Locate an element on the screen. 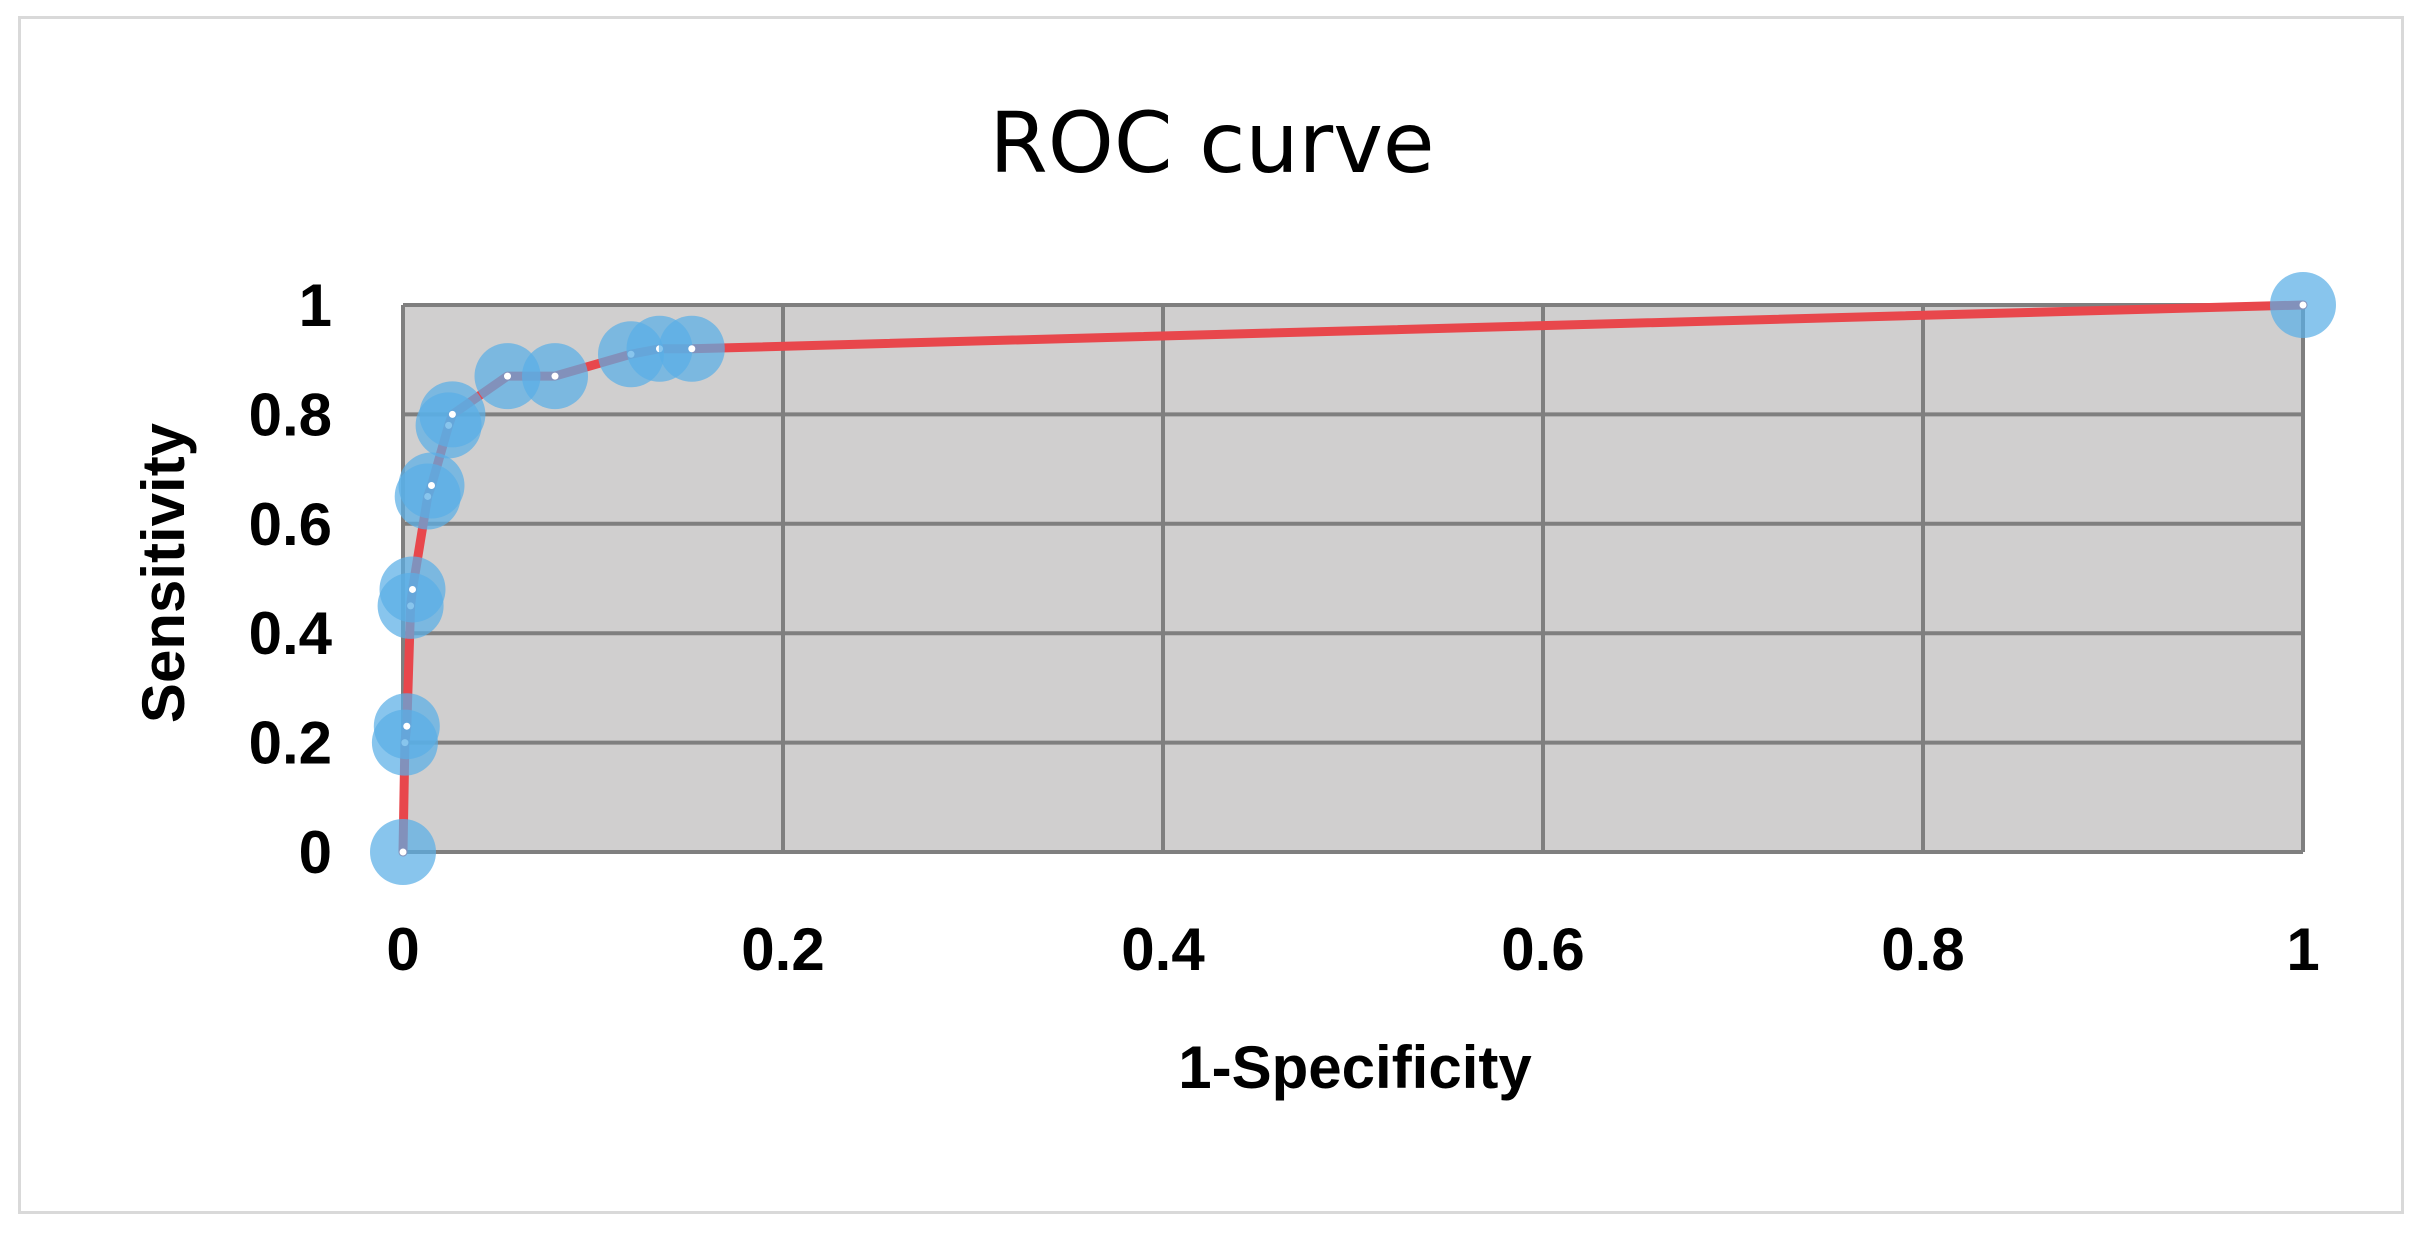 The image size is (2425, 1233). x-axis-label: 1-Specificity is located at coordinates (1355, 1067).